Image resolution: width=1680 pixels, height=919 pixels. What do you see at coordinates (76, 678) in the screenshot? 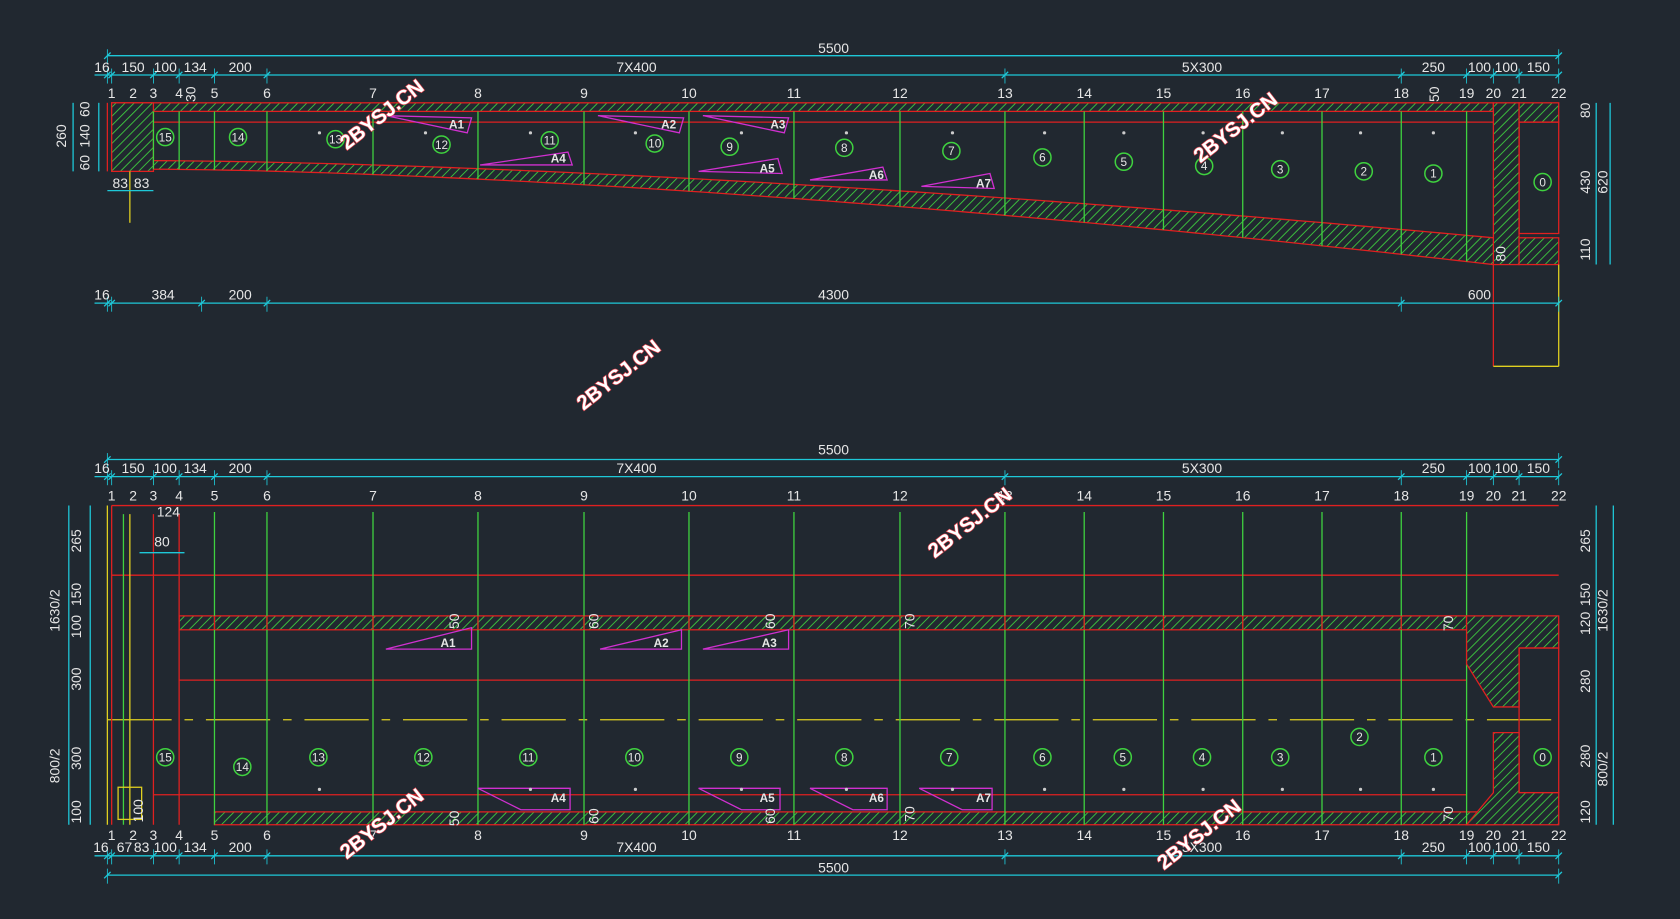
I see `dimension-label: 300` at bounding box center [76, 678].